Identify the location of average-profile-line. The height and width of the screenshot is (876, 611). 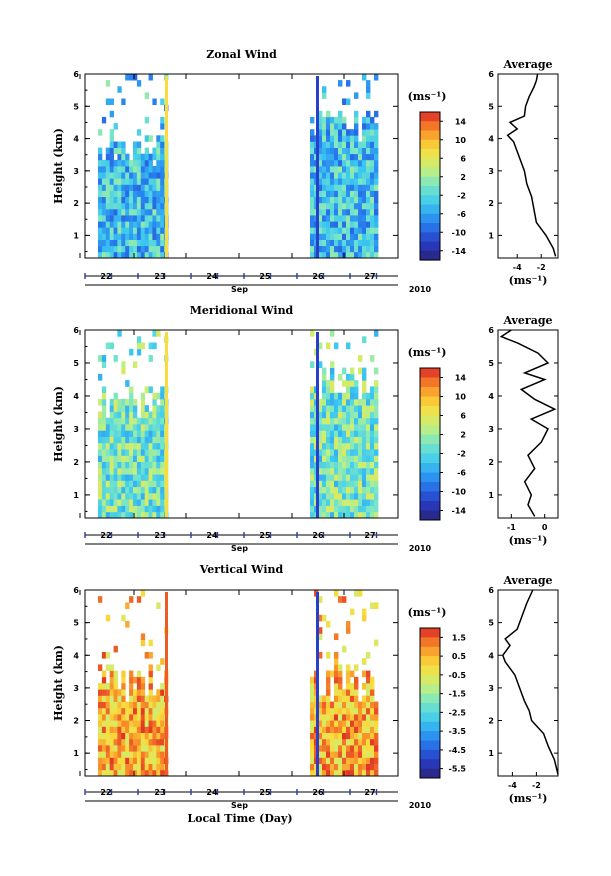
(530, 682).